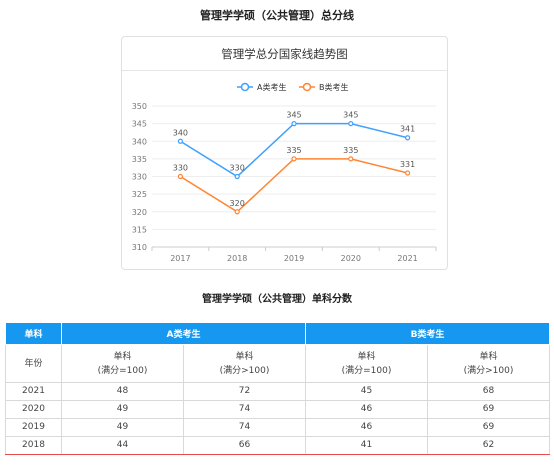 The width and height of the screenshot is (554, 470). I want to click on x-tick-label: 2020, so click(351, 258).